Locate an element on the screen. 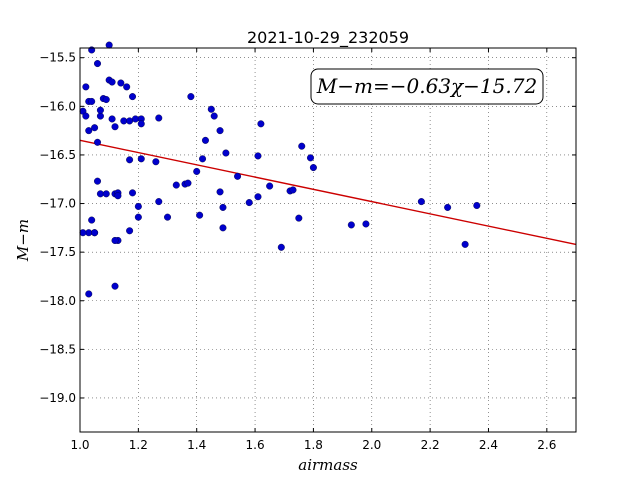 This screenshot has height=480, width=640. y-tick-label: −17.0 is located at coordinates (57, 204).